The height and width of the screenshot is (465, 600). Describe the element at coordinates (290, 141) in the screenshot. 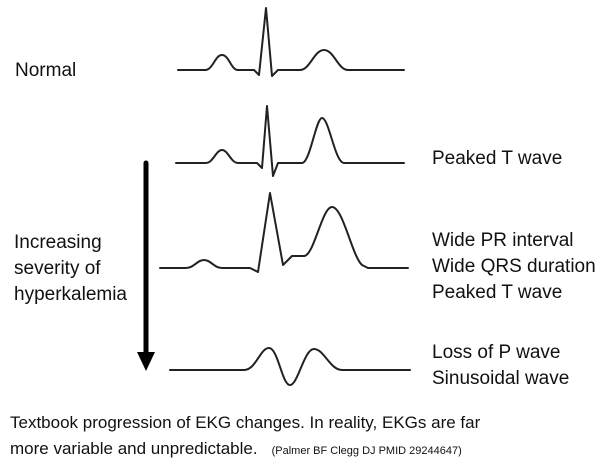

I see `trace-peaked-t` at that location.